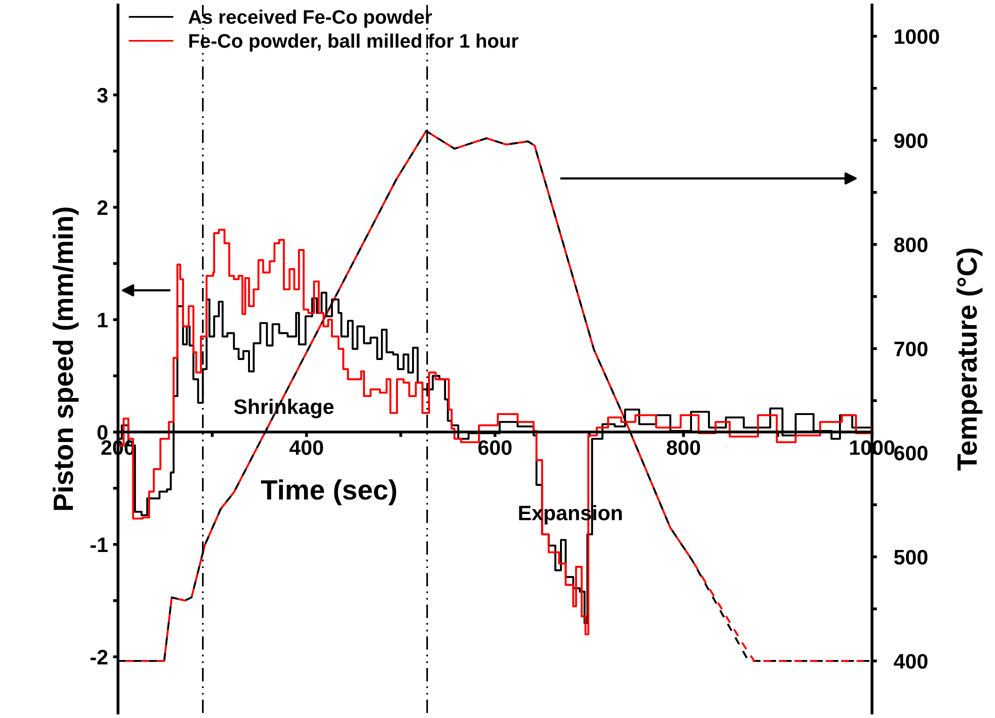  What do you see at coordinates (103, 432) in the screenshot?
I see `y-tick-label: 0` at bounding box center [103, 432].